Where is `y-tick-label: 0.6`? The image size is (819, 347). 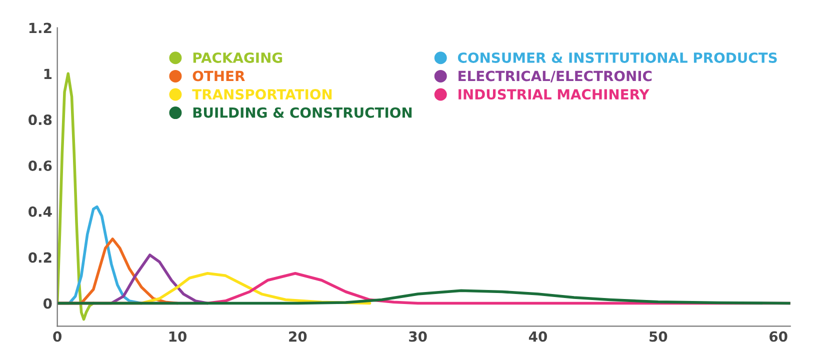 y-tick-label: 0.6 is located at coordinates (40, 165).